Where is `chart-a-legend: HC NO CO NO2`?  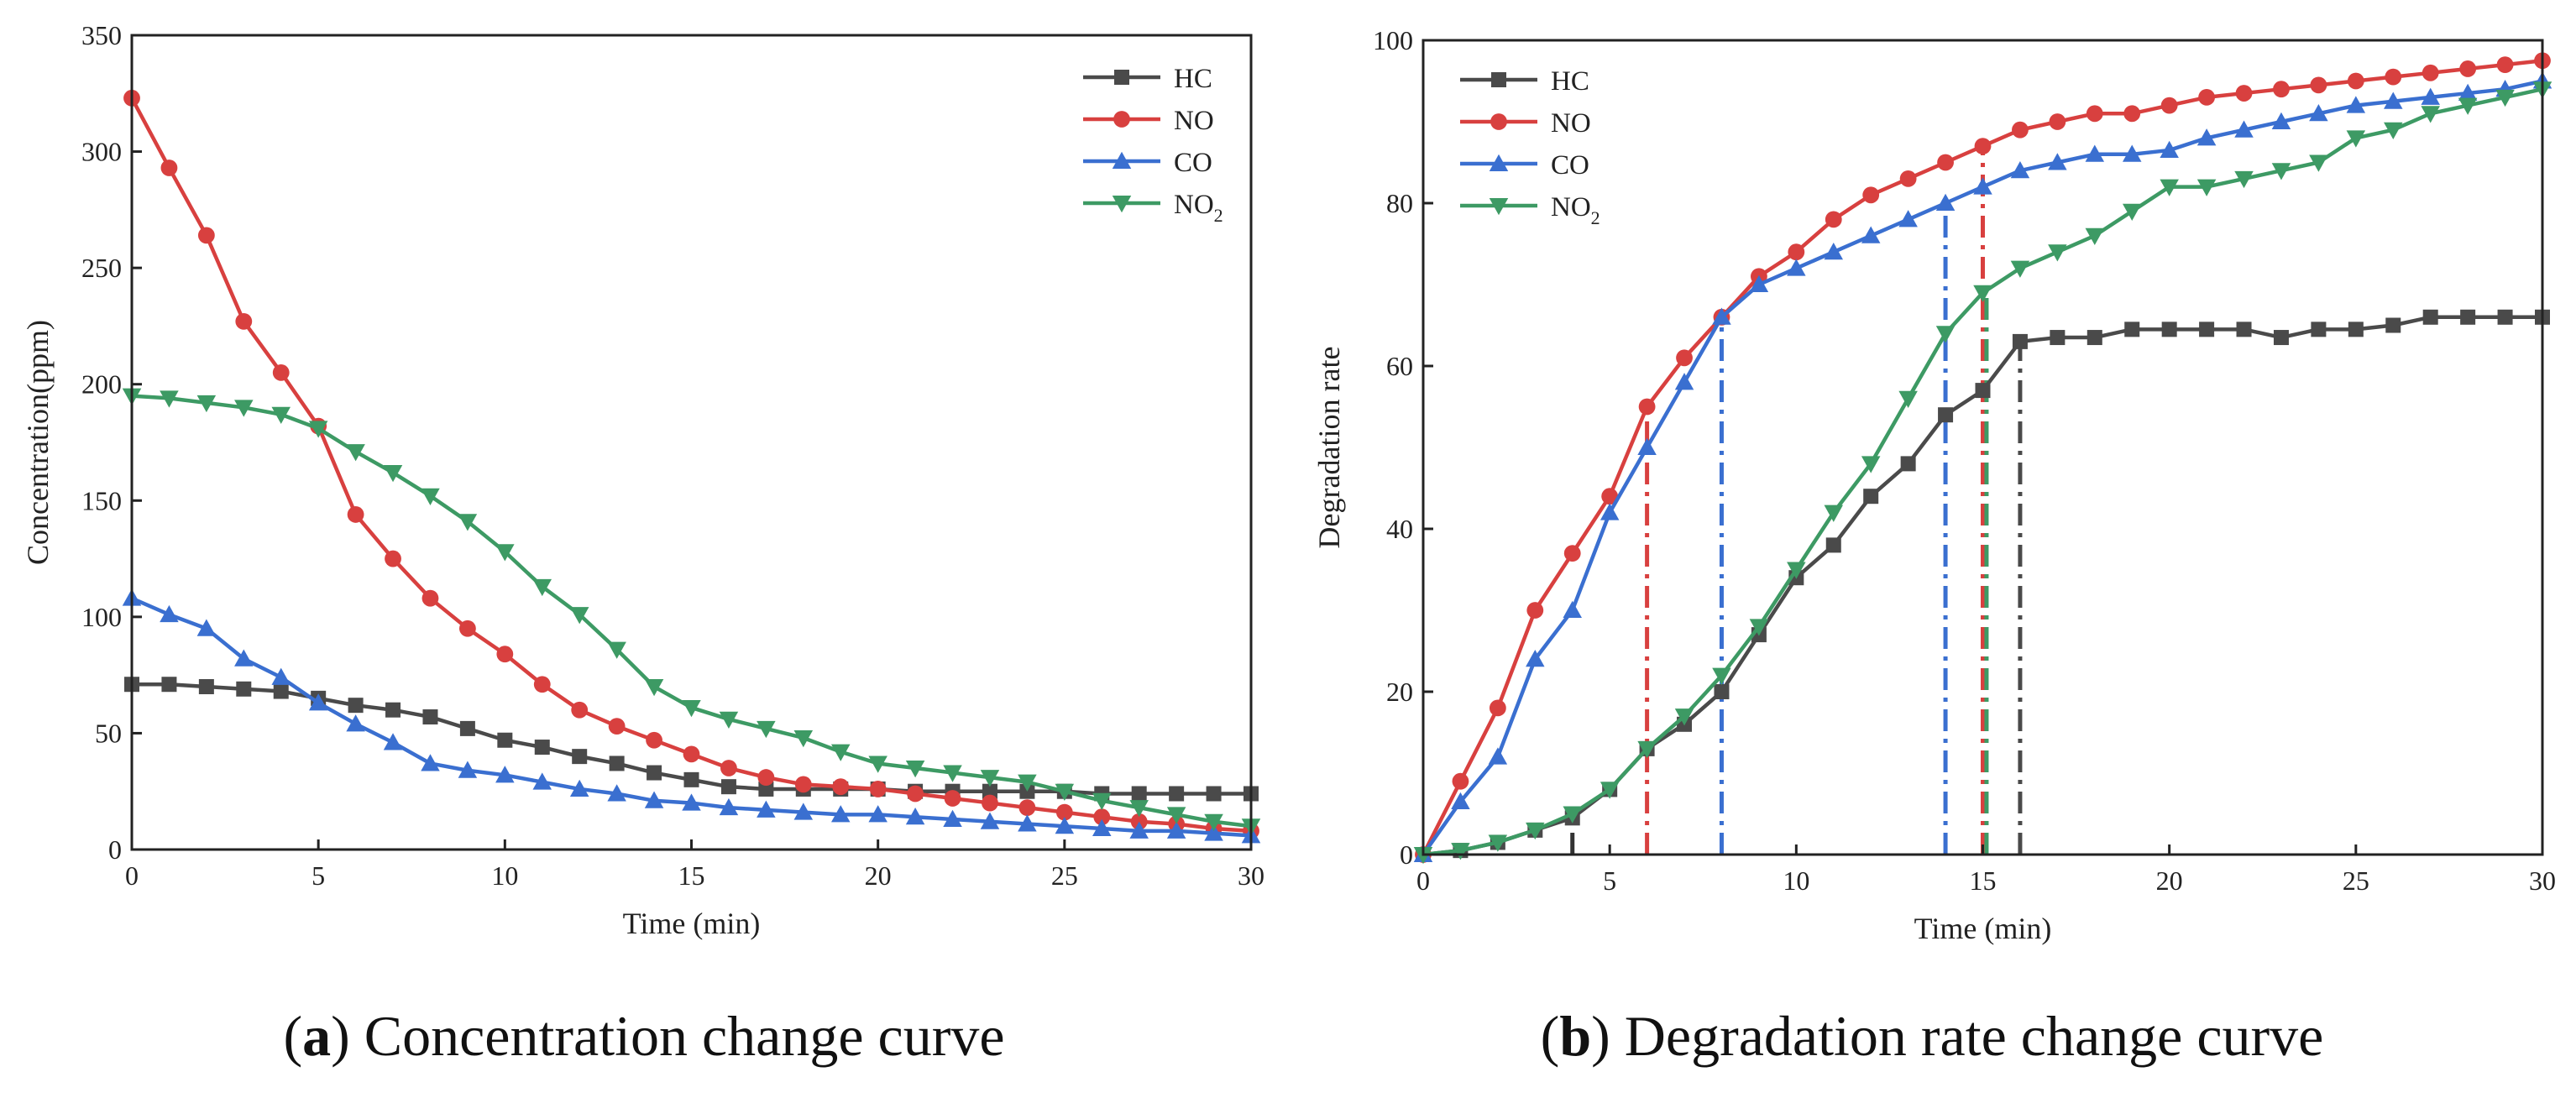
chart-a-legend: HC NO CO NO2 is located at coordinates (1153, 145).